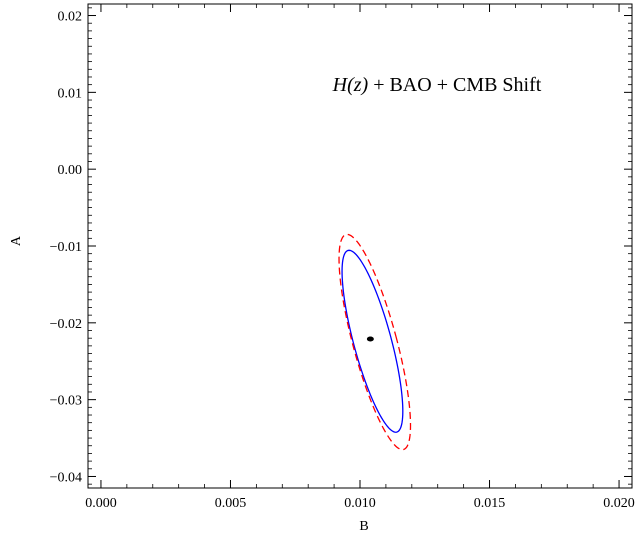  What do you see at coordinates (455, 85) in the screenshot?
I see `annotation-rest: + BAO + CMB Shift` at bounding box center [455, 85].